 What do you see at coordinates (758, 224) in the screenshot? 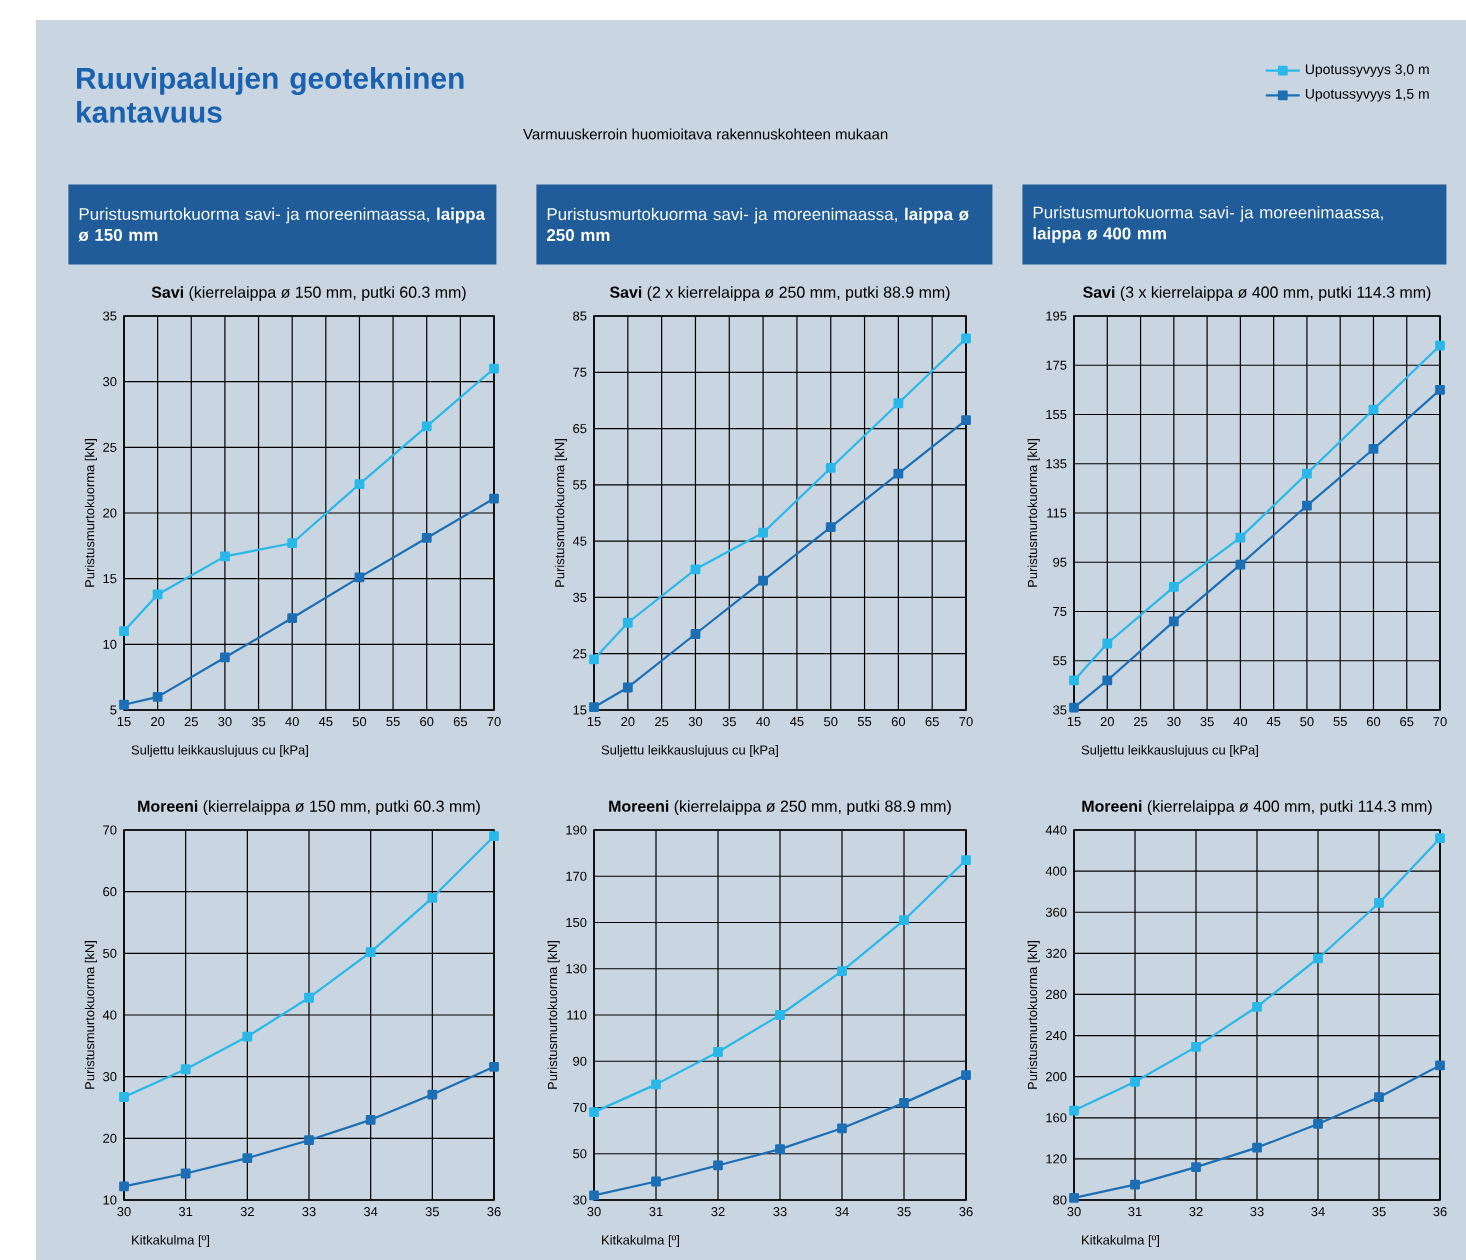
I see `chart-title: Puristusmurtokuorma savi- ja moreenimaassa, laippa ø 250 mm` at bounding box center [758, 224].